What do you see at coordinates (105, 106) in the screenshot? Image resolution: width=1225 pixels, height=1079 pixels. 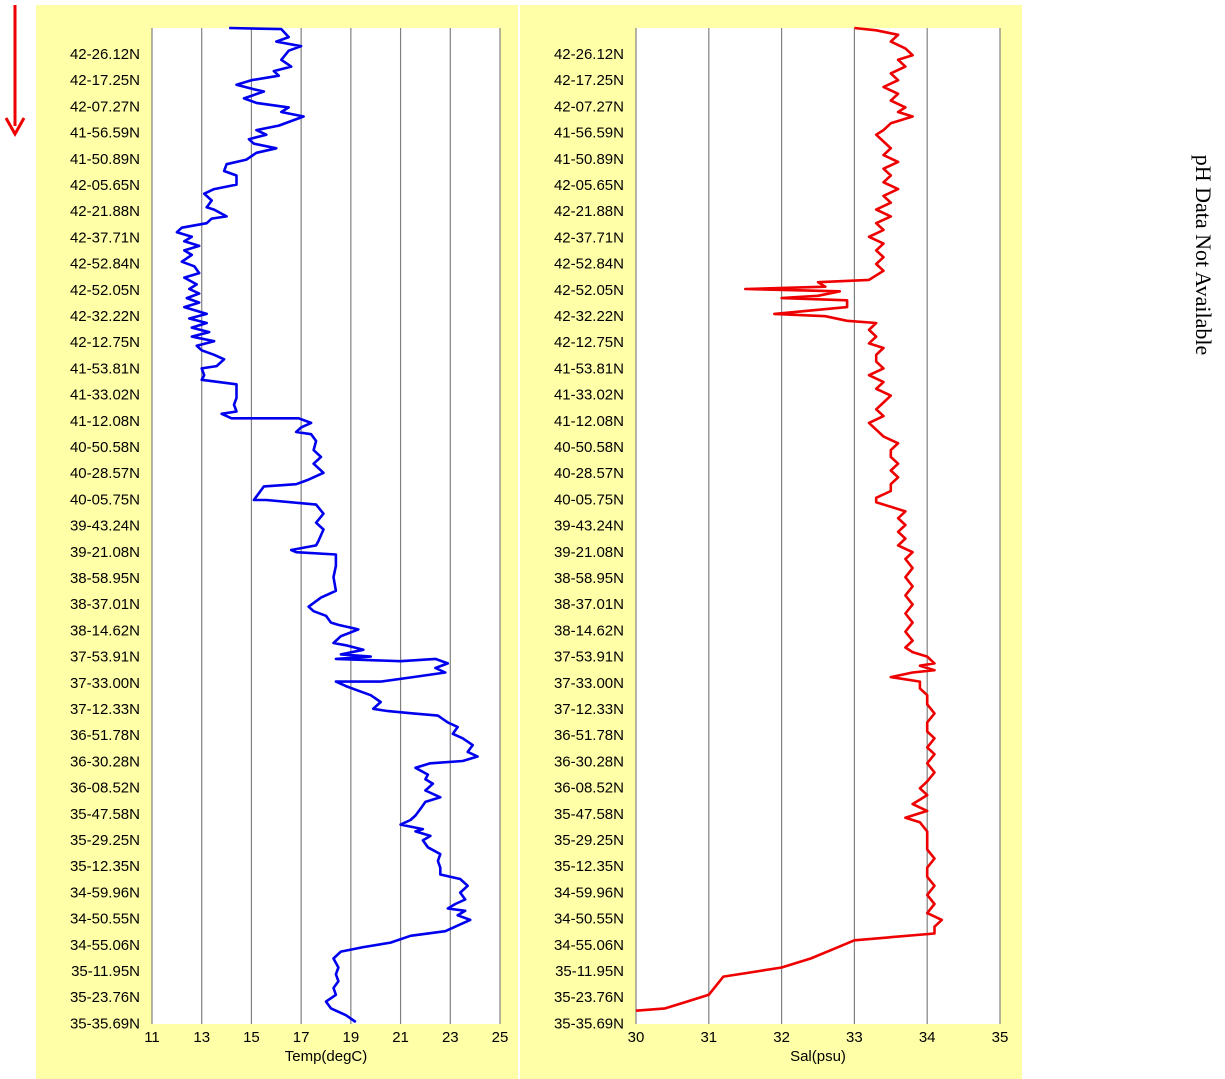 I see `temp-y-tick-label: 42-07.27N` at bounding box center [105, 106].